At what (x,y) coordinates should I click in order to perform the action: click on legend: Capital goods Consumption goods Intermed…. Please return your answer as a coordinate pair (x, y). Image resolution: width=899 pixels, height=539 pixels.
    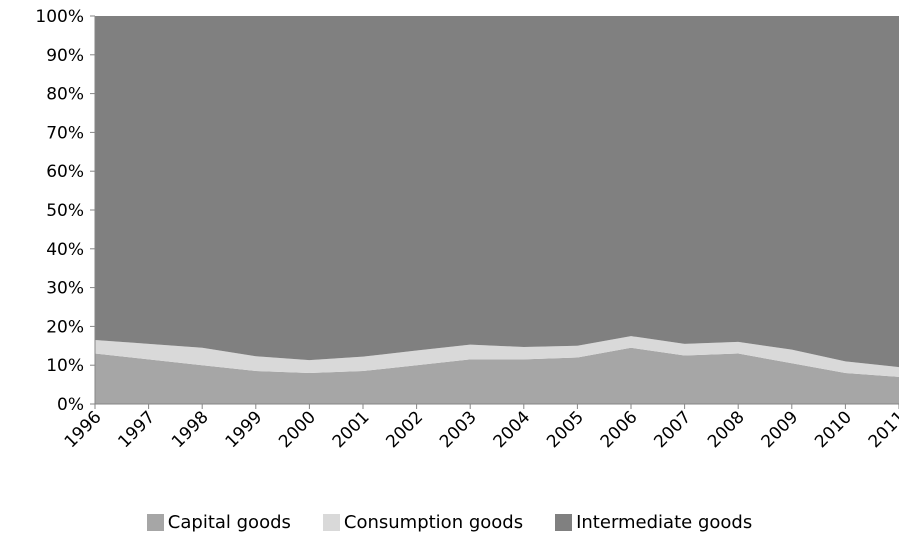
    Looking at the image, I should click on (449, 522).